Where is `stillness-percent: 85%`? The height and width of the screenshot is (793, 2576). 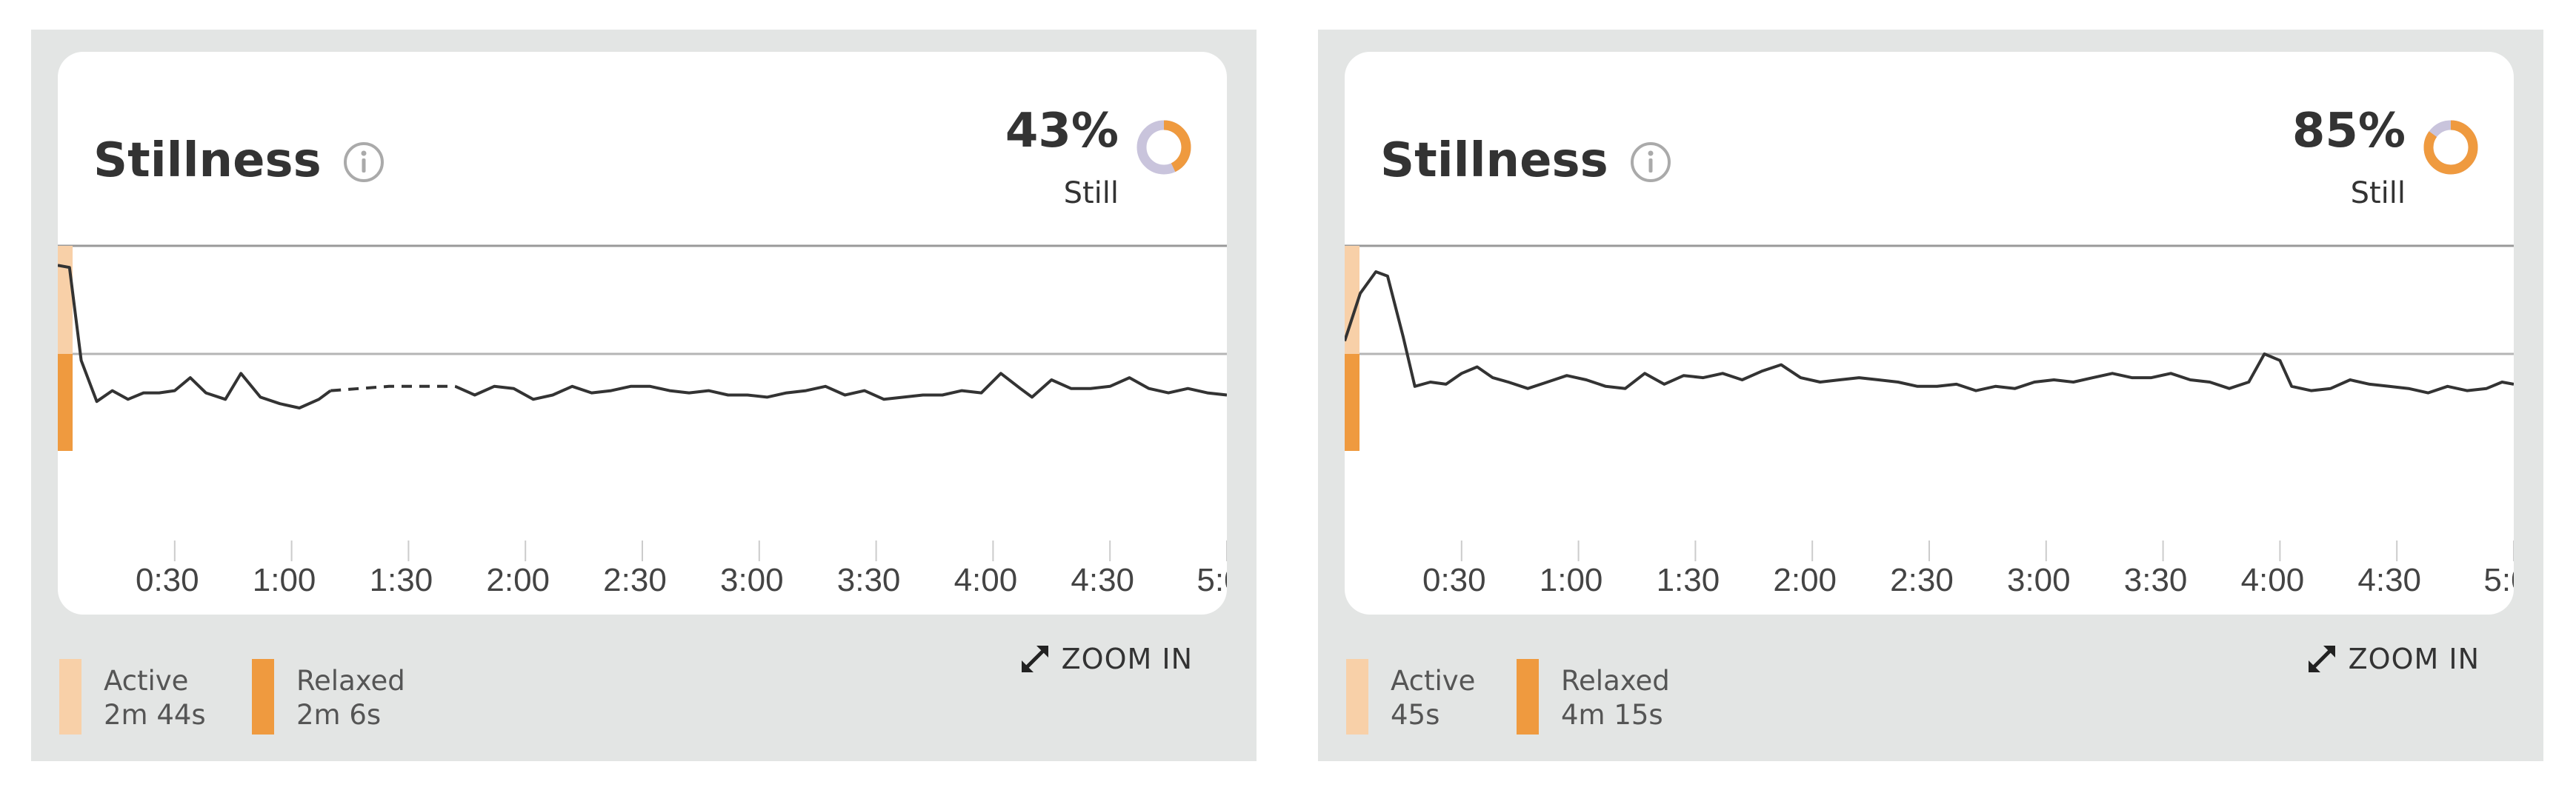 stillness-percent: 85% is located at coordinates (2349, 131).